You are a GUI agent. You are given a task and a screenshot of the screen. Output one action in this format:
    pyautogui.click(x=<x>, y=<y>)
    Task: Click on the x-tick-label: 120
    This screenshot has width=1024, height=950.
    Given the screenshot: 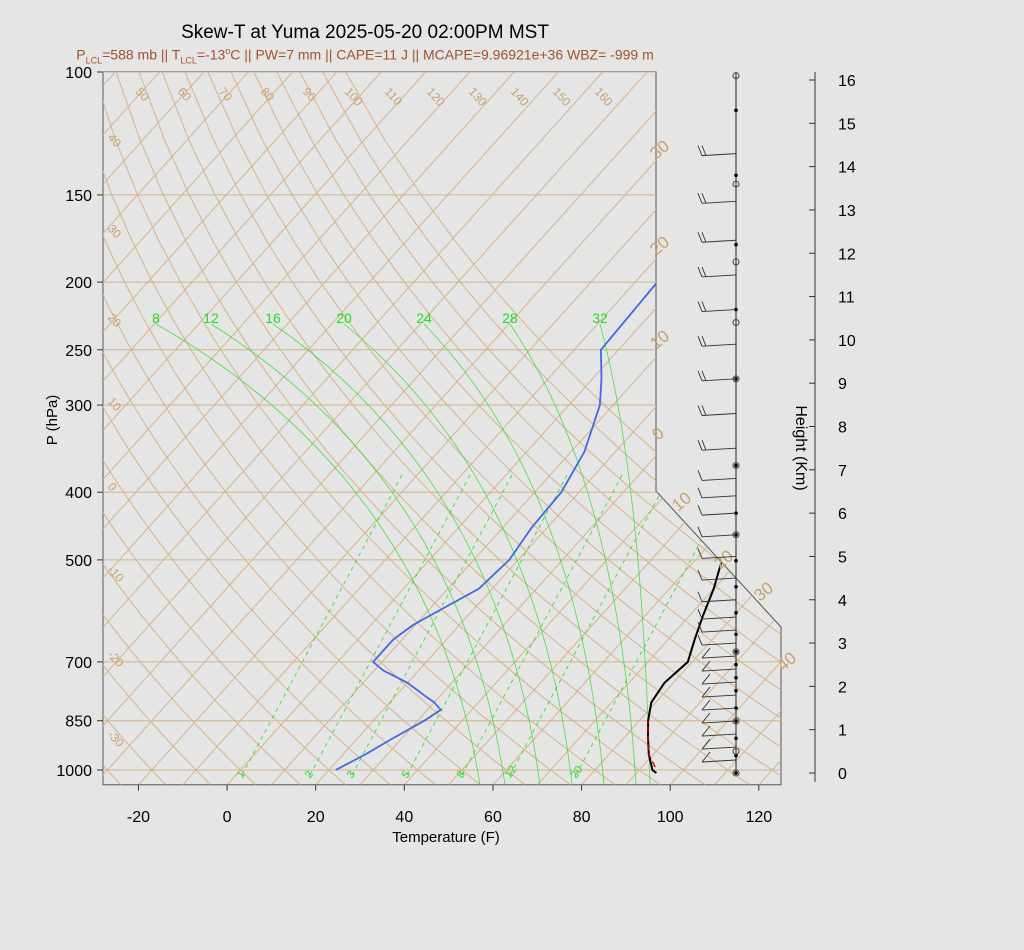 What is the action you would take?
    pyautogui.click(x=758, y=817)
    